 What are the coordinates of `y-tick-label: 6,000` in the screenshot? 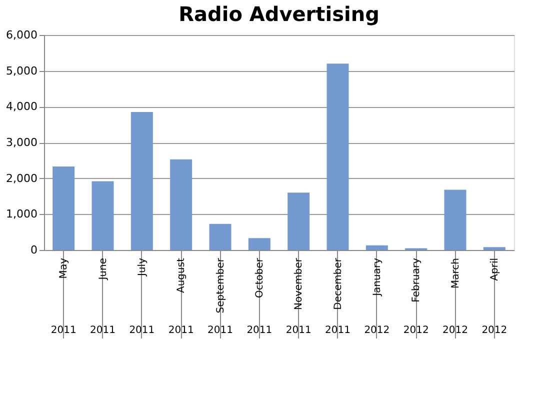 It's located at (22, 35).